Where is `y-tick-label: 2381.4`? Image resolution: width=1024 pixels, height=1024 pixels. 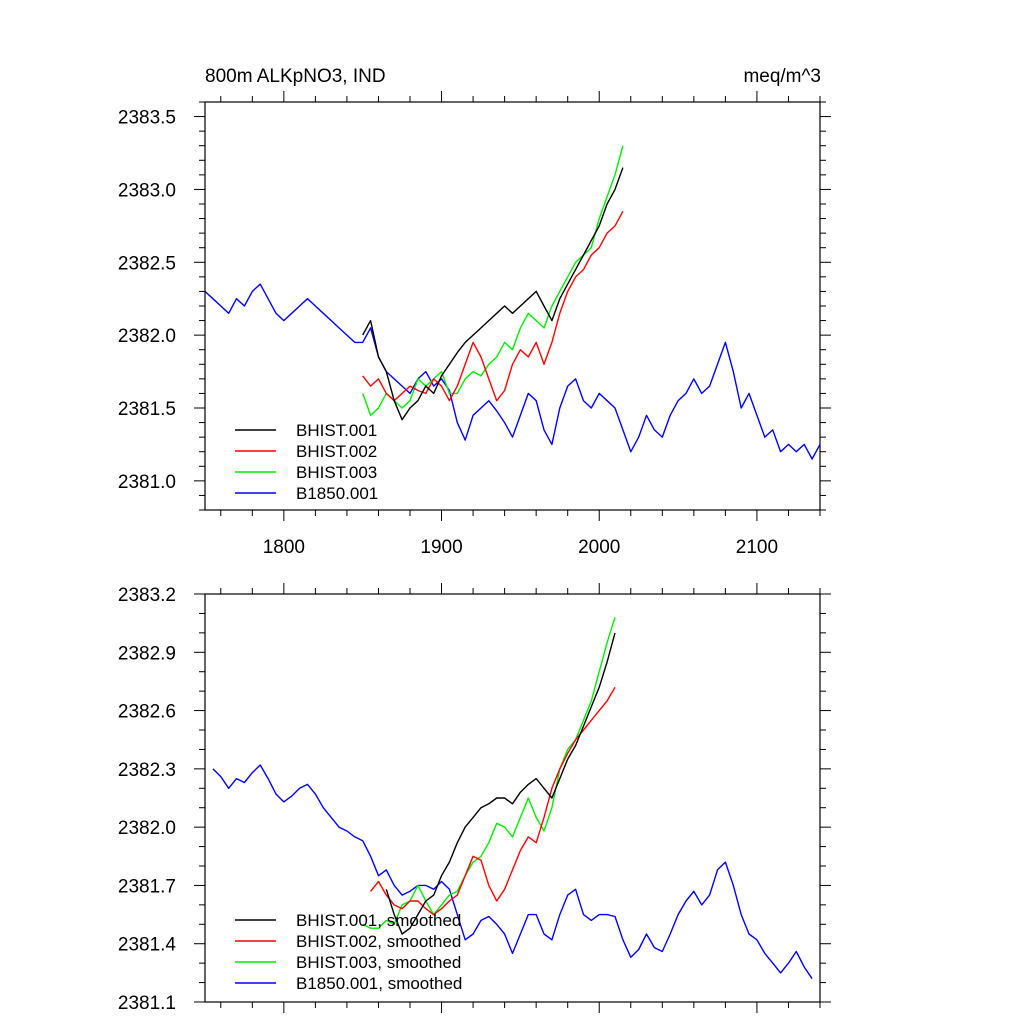
y-tick-label: 2381.4 is located at coordinates (147, 945).